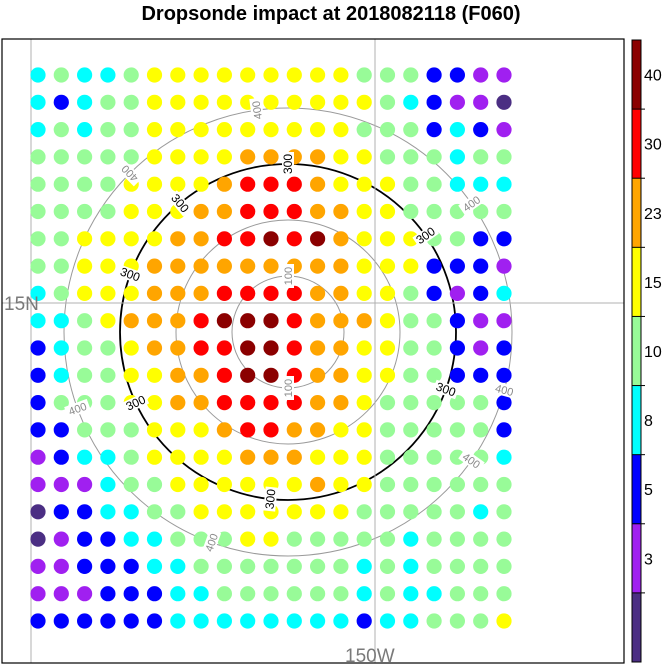  I want to click on lat-label: 15N, so click(21, 304).